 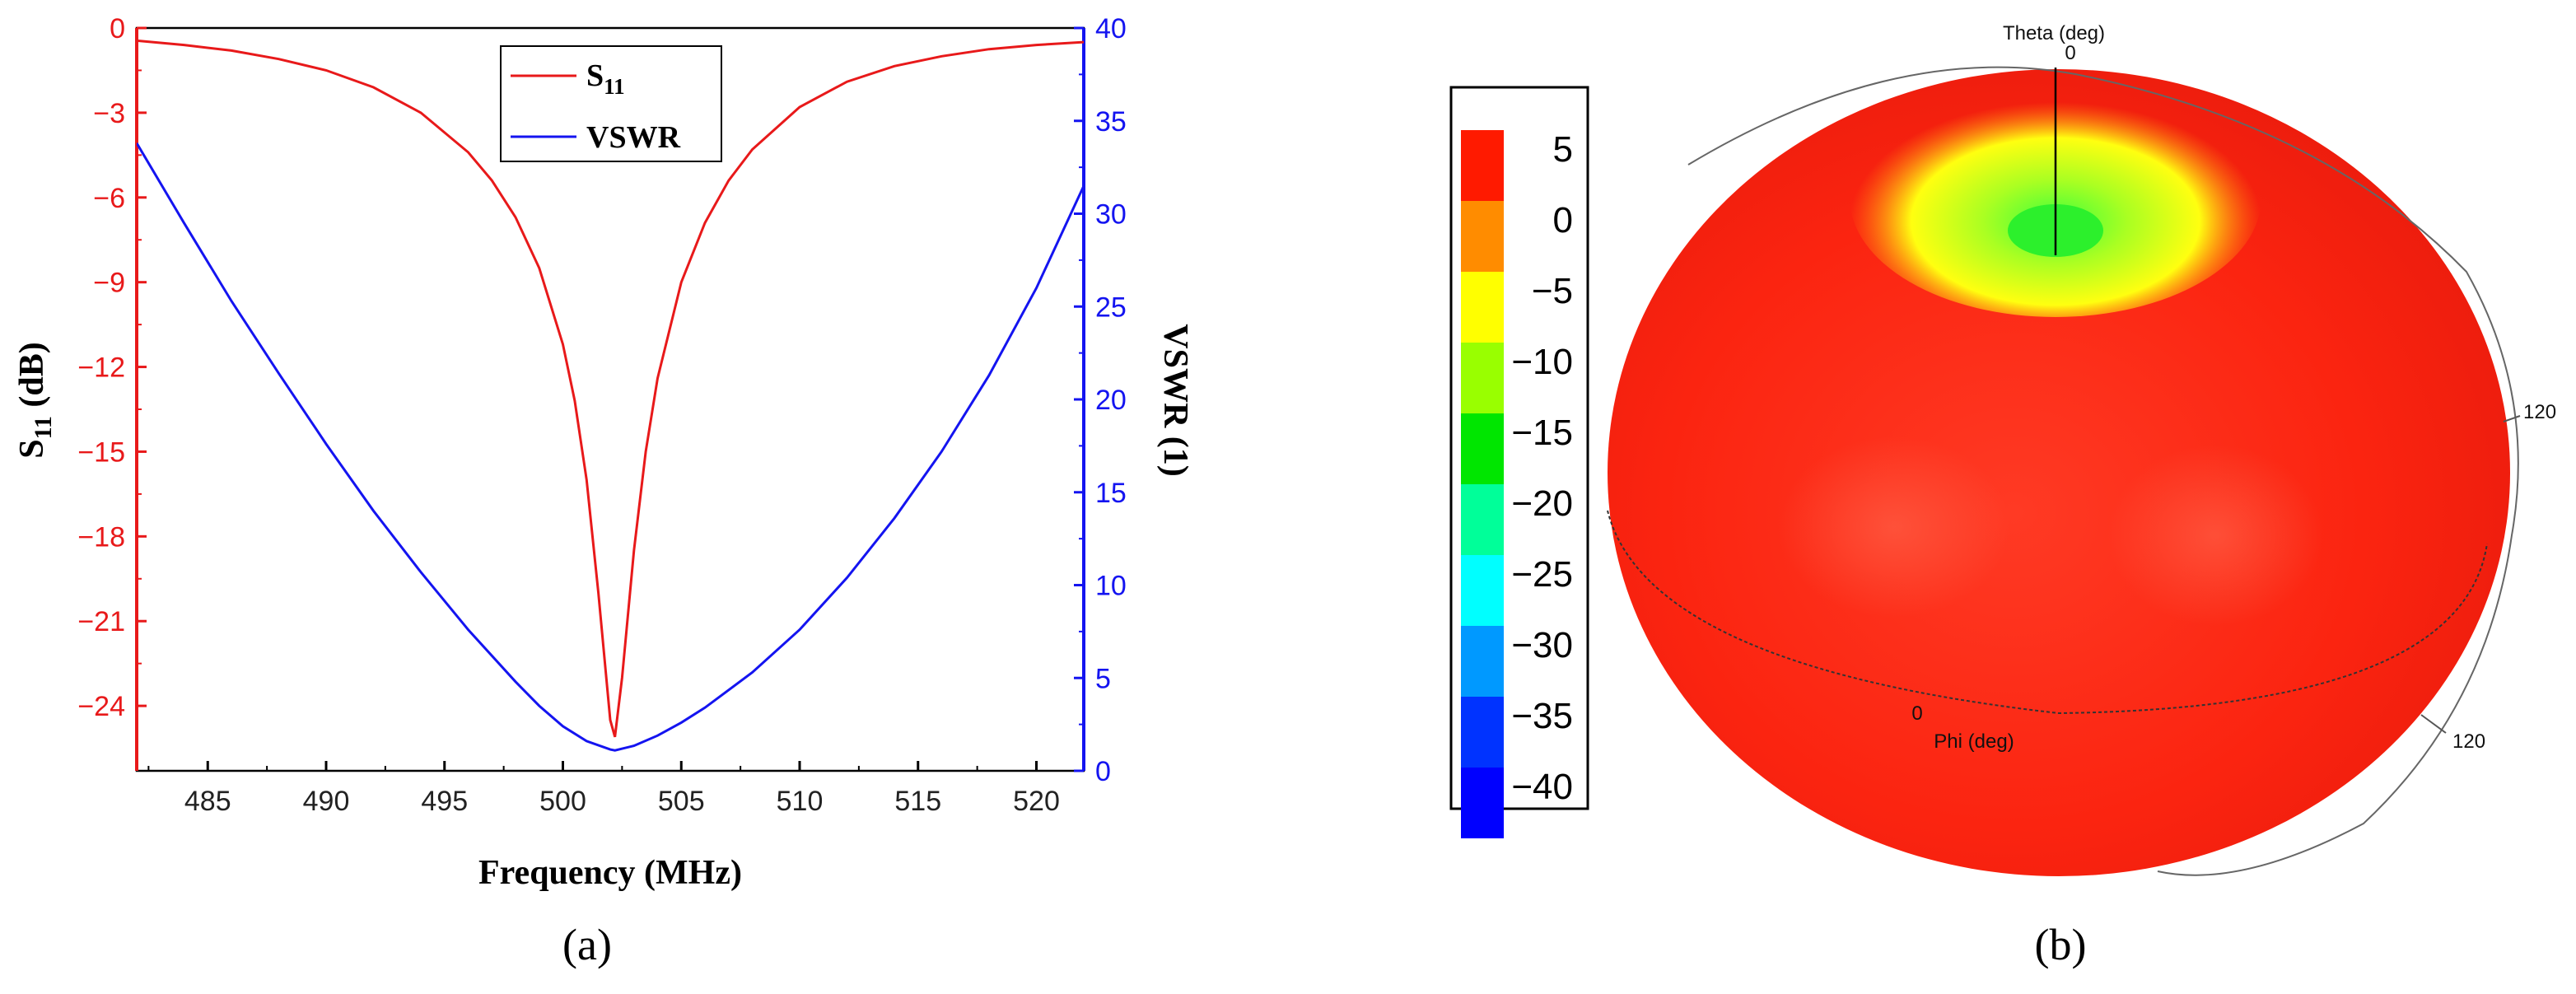 What do you see at coordinates (681, 801) in the screenshot?
I see `x-tick-label: 505` at bounding box center [681, 801].